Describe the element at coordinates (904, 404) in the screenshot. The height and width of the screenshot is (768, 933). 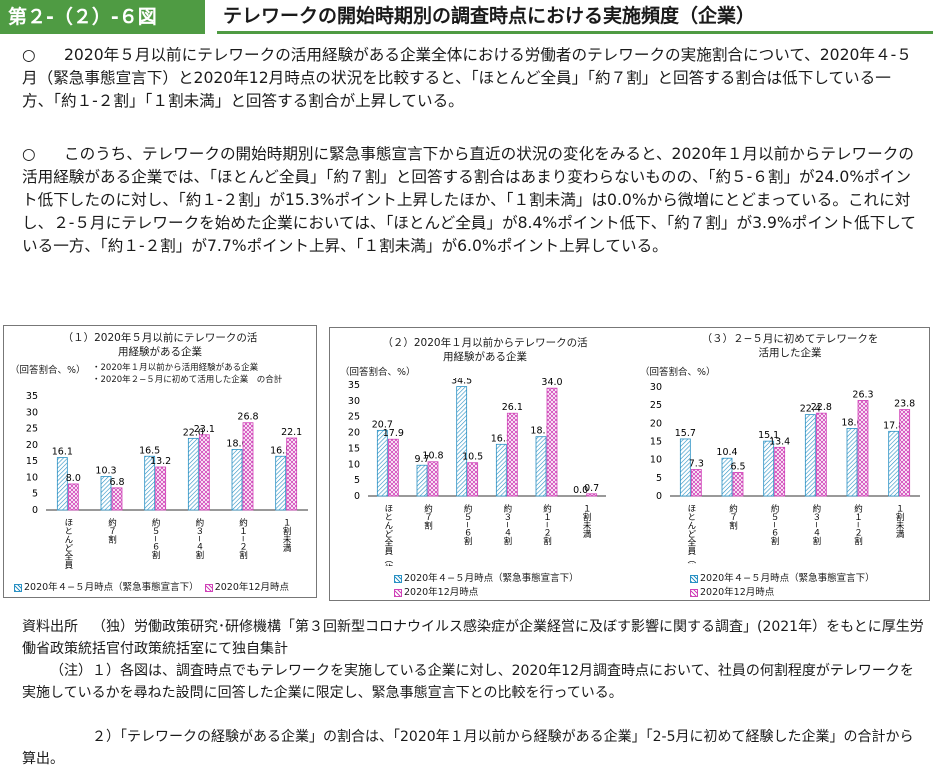
I see `data-label: 23.8` at that location.